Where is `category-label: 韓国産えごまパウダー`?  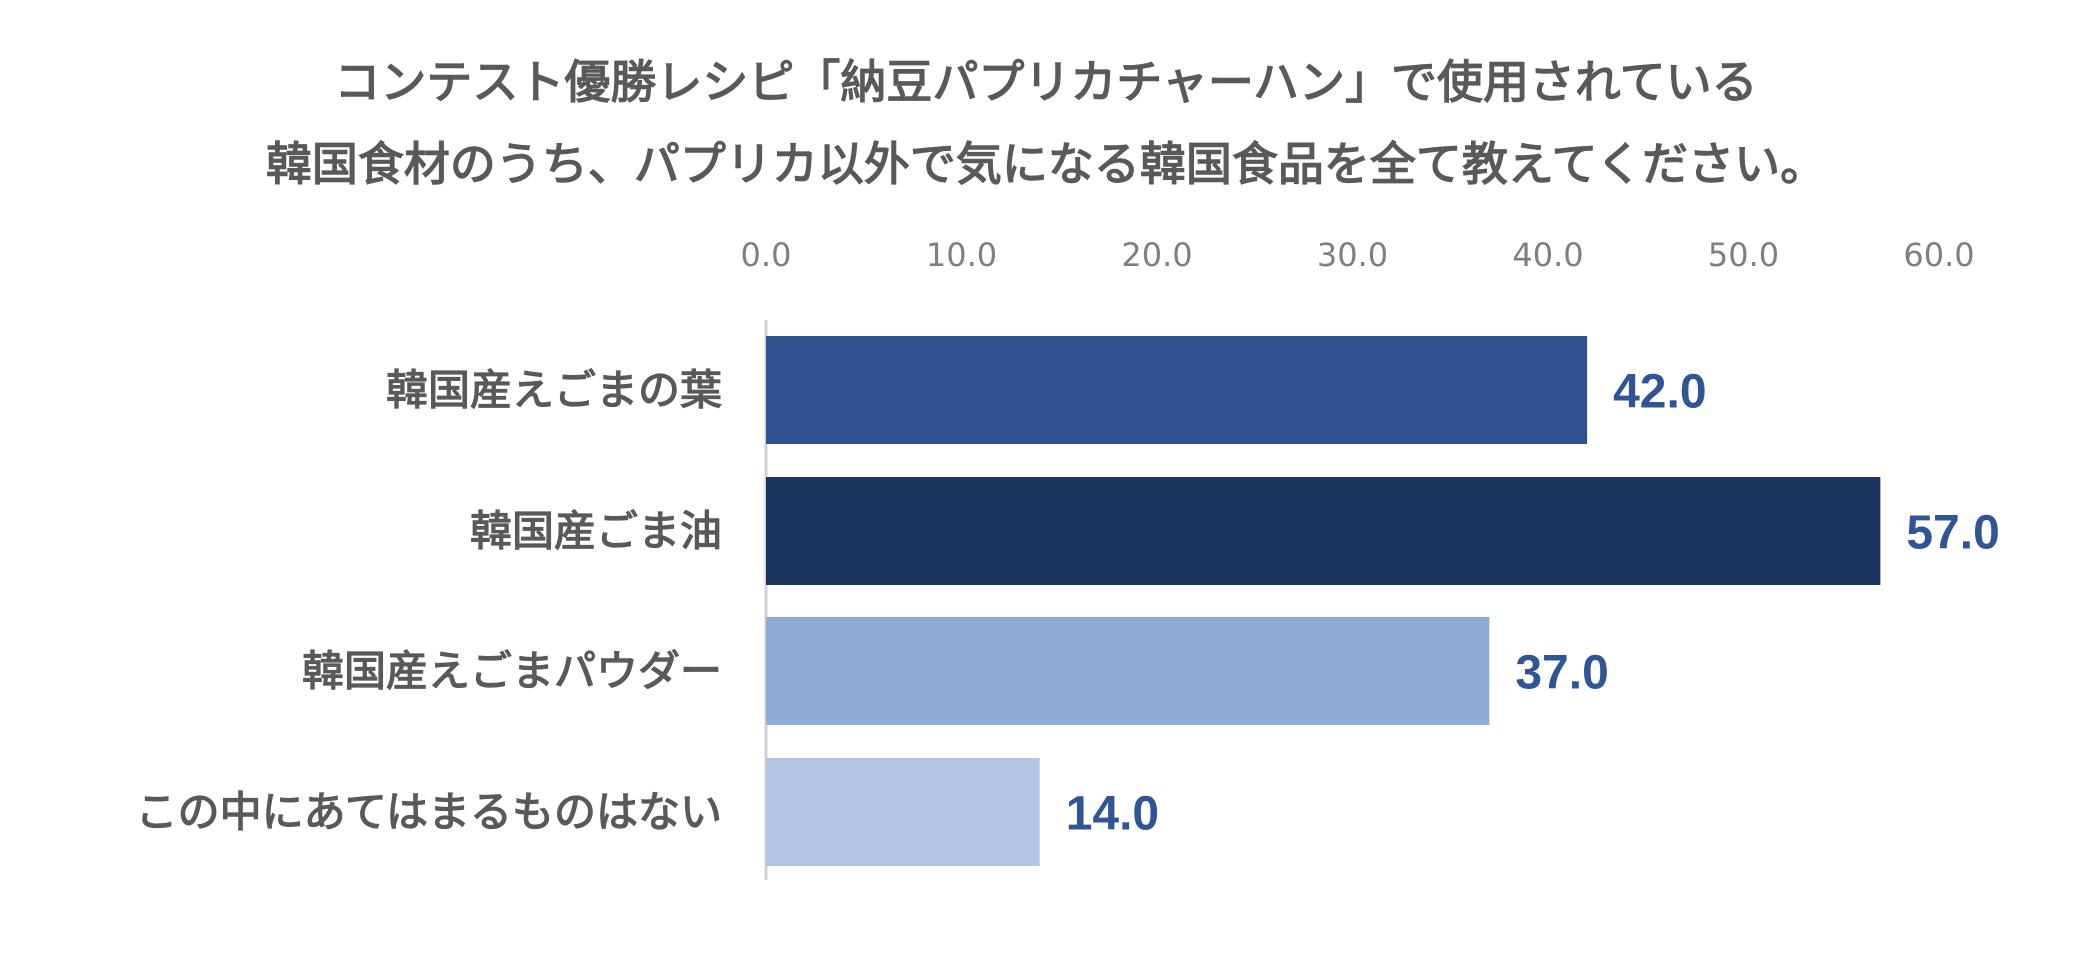 category-label: 韓国産えごまパウダー is located at coordinates (512, 671).